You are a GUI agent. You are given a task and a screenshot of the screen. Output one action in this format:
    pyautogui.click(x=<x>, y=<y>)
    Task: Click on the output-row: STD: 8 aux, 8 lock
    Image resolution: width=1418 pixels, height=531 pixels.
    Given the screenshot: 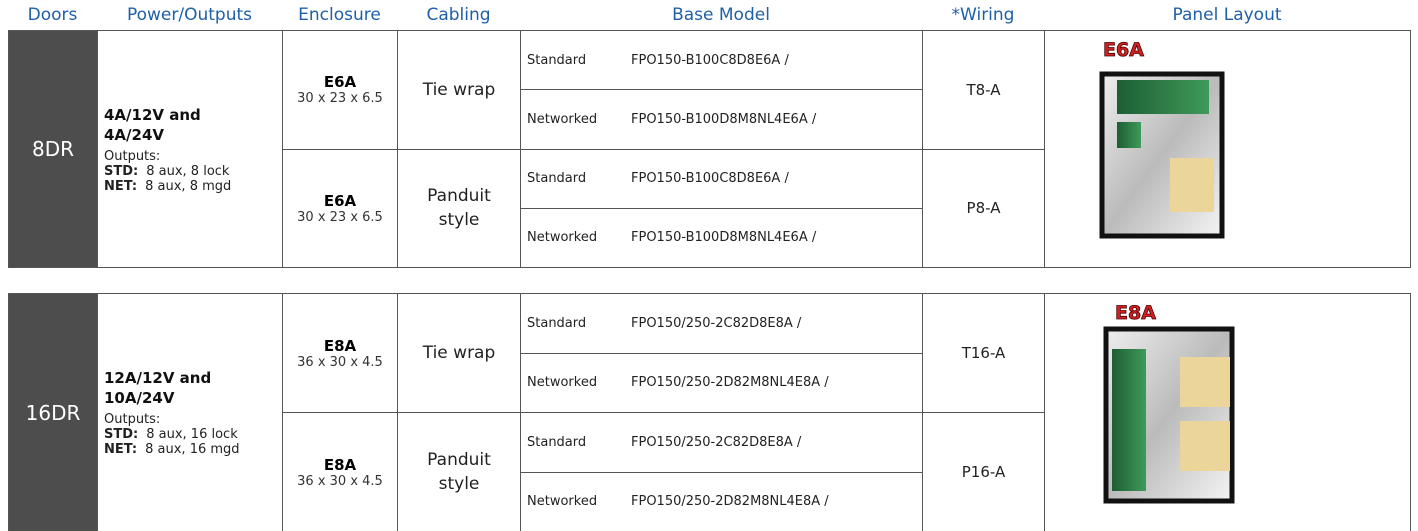 What is the action you would take?
    pyautogui.click(x=166, y=171)
    